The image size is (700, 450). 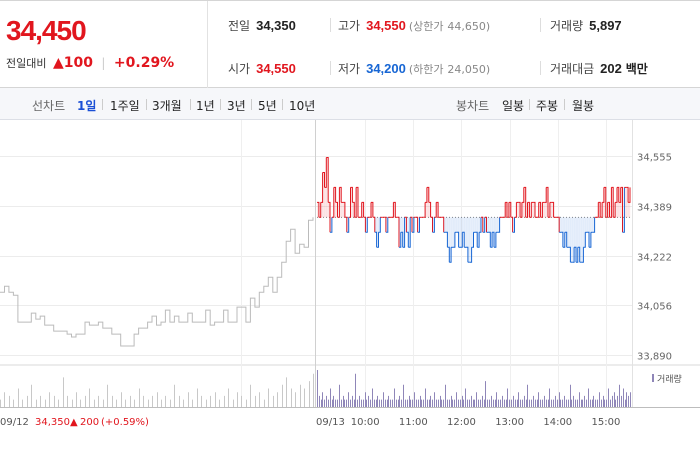 What do you see at coordinates (125, 106) in the screenshot?
I see `period-1w-button: 1주일` at bounding box center [125, 106].